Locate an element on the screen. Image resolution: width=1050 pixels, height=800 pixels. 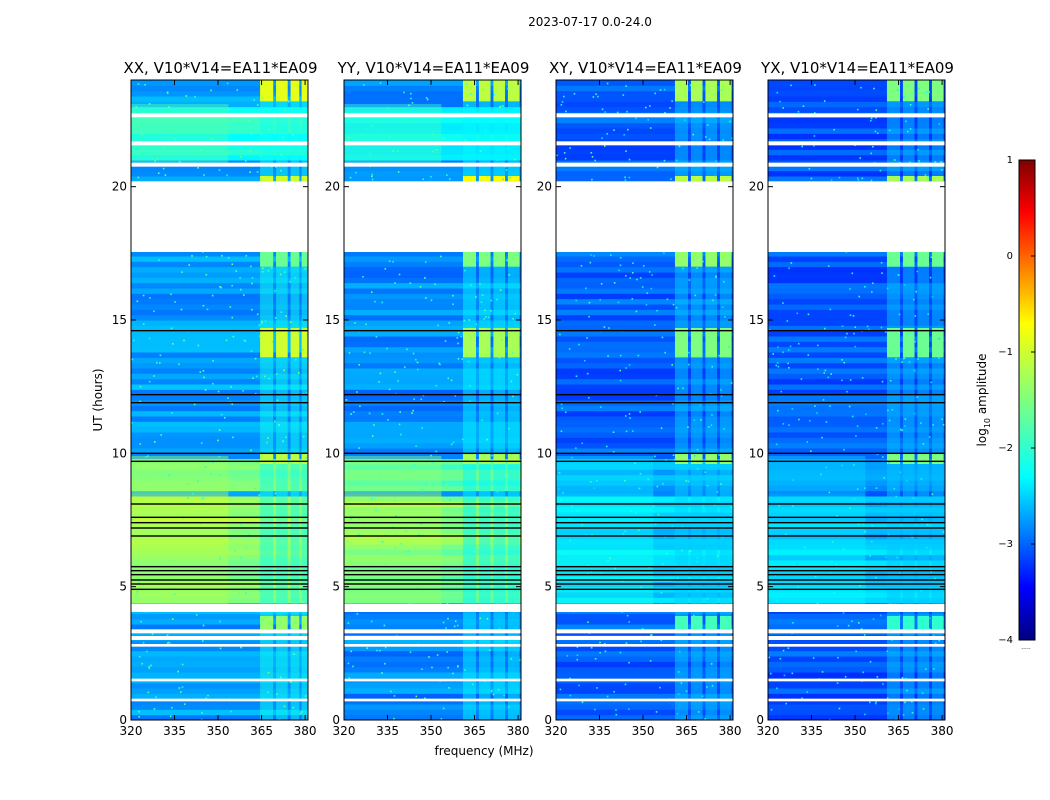
data-gap is located at coordinates (432, 115).